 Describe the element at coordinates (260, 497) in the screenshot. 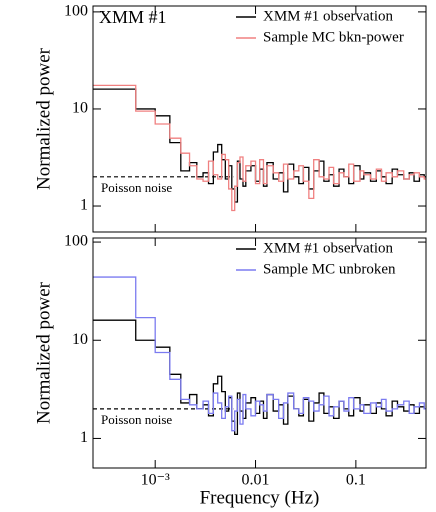

I see `x-axis-label: Frequency (Hz)` at that location.